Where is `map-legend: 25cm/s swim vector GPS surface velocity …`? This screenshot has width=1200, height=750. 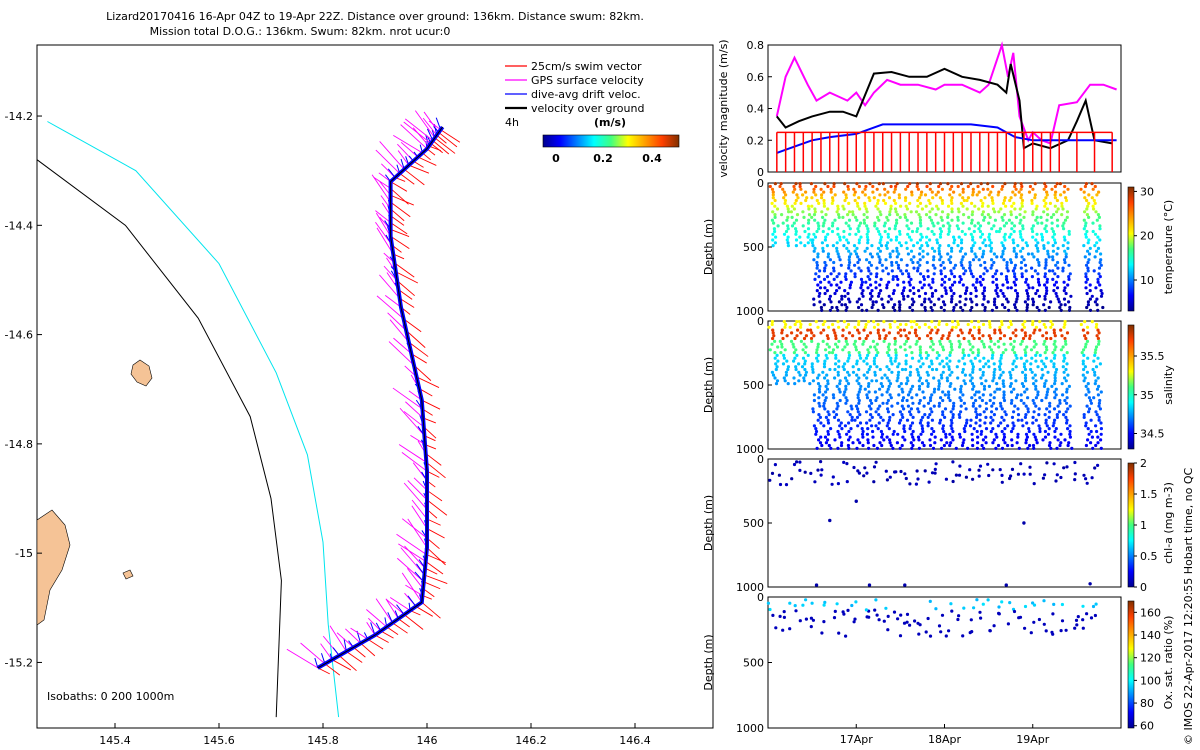
map-legend: 25cm/s swim vector GPS surface velocity … is located at coordinates (574, 94).